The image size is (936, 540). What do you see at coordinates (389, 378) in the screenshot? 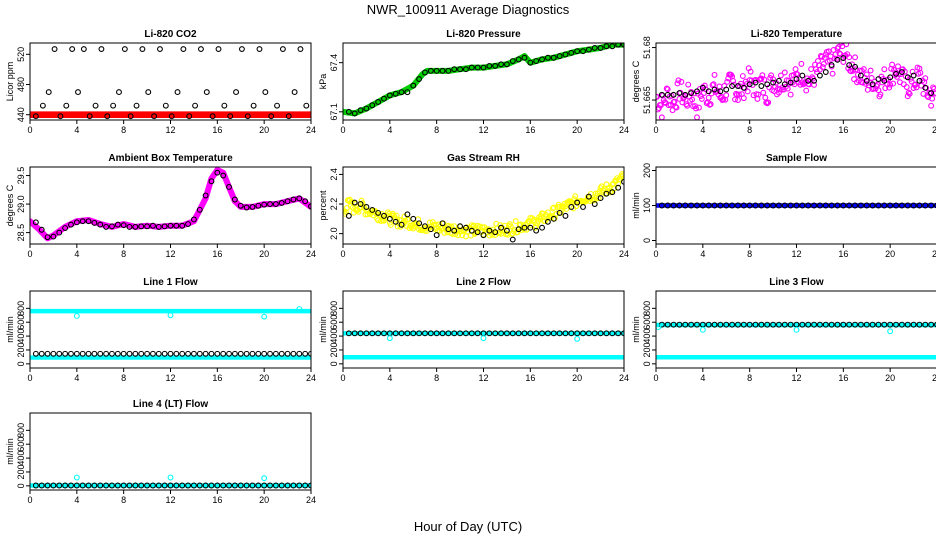
I see `x-tick-label: 4` at bounding box center [389, 378].